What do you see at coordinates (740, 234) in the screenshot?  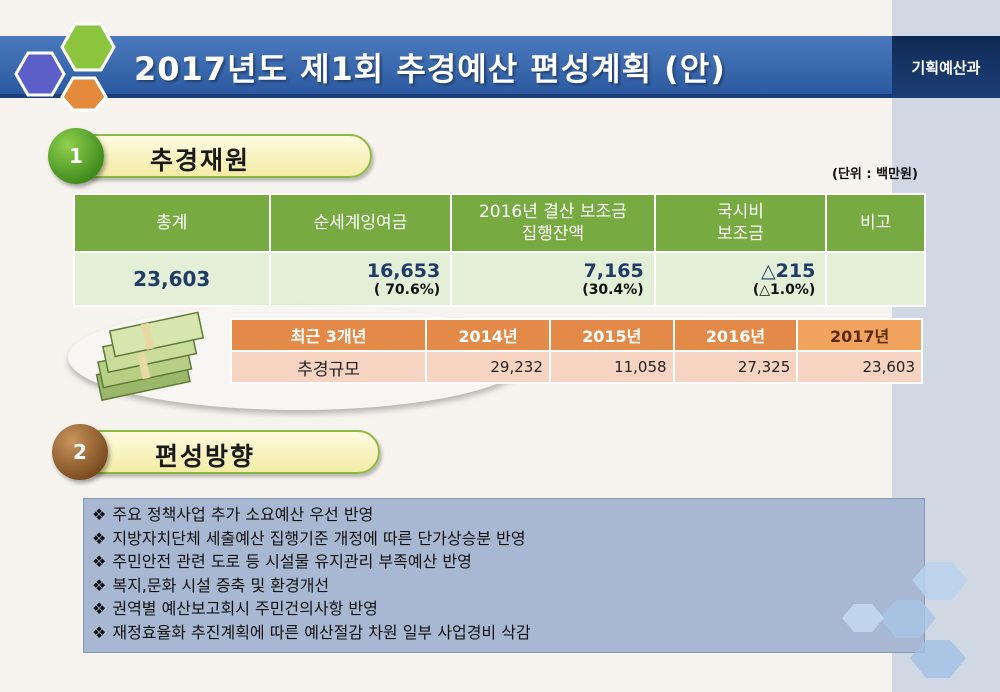 I see `header-national-line2: 보조금` at bounding box center [740, 234].